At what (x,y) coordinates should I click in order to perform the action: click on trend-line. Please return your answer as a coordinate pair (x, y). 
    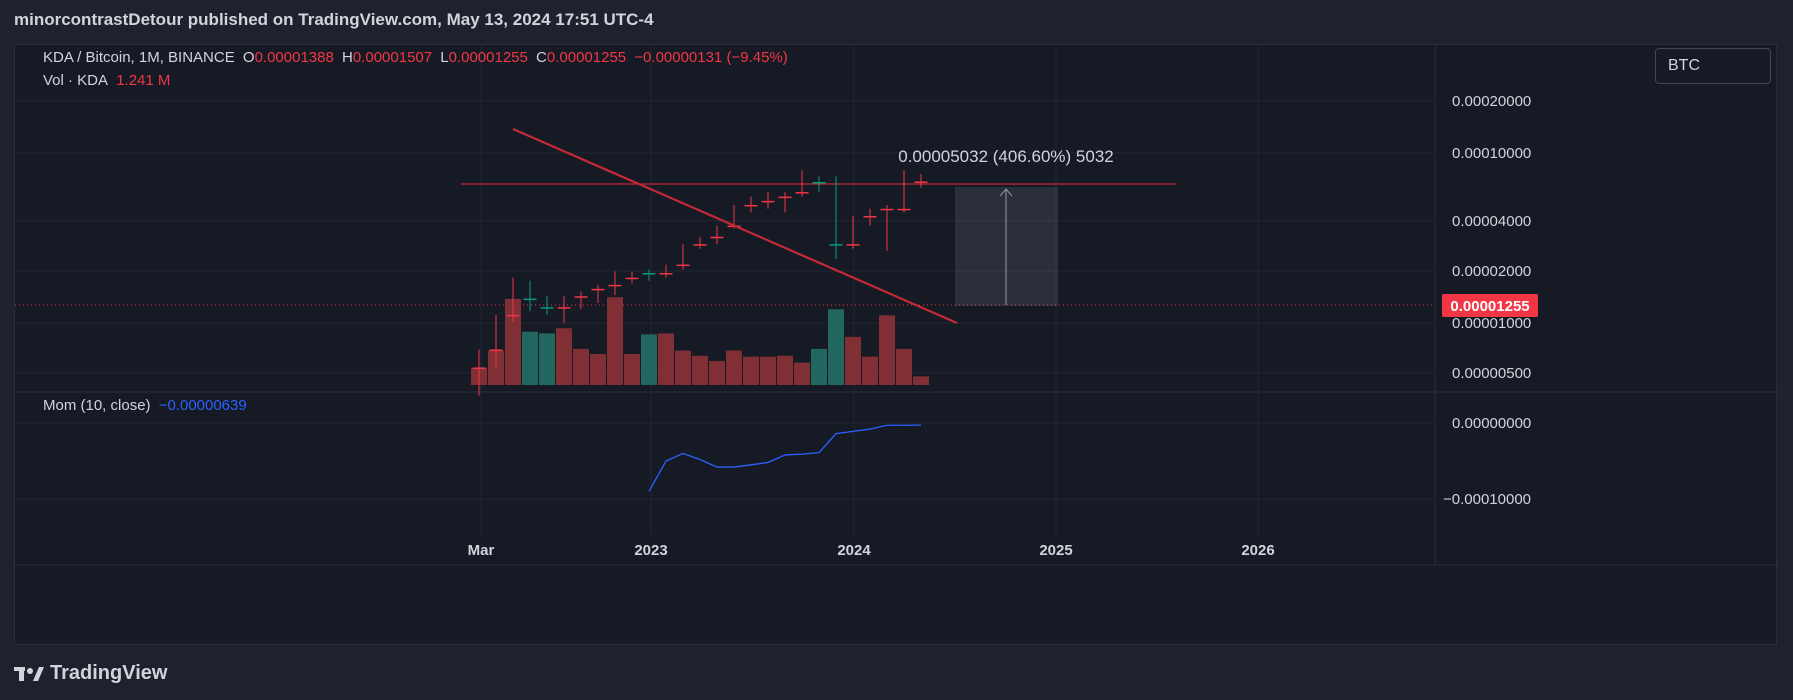
    Looking at the image, I should click on (735, 226).